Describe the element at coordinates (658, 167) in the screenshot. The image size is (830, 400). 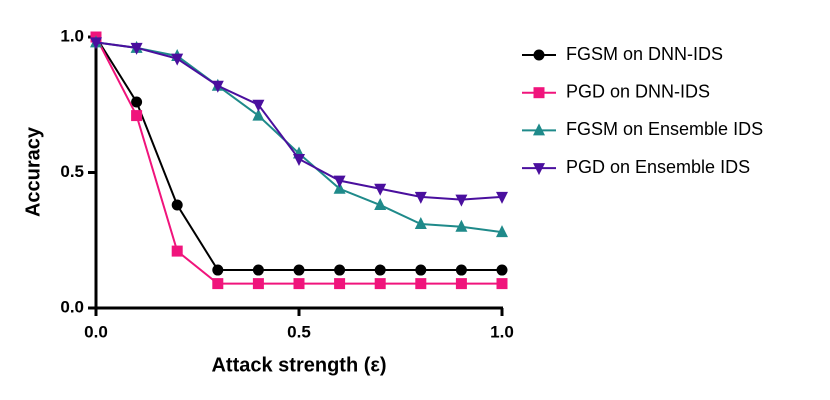
I see `legend-label: PGD on Ensemble IDS` at that location.